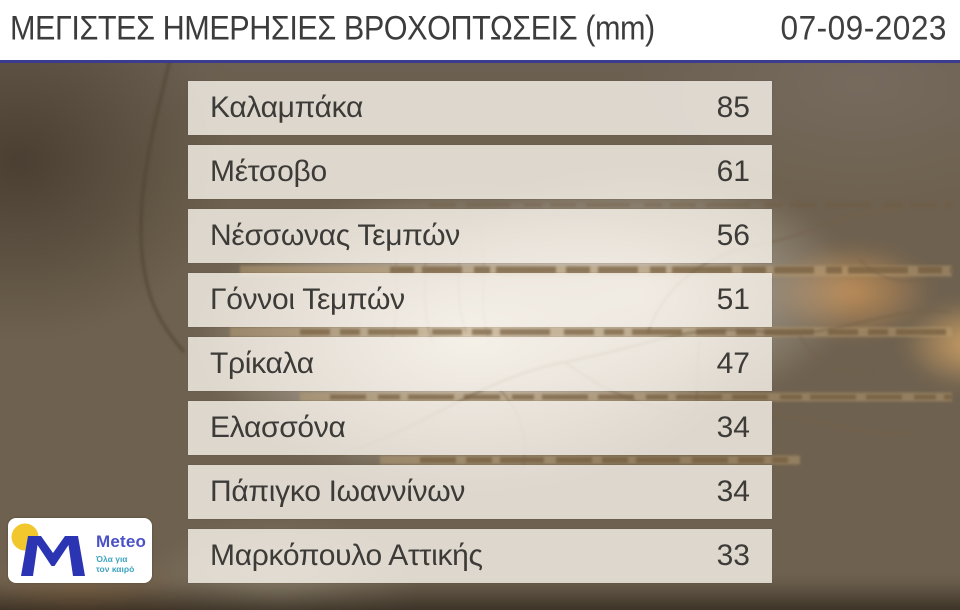  What do you see at coordinates (480, 492) in the screenshot?
I see `table-row: Πάπιγκο Ιωαννίνων 34` at bounding box center [480, 492].